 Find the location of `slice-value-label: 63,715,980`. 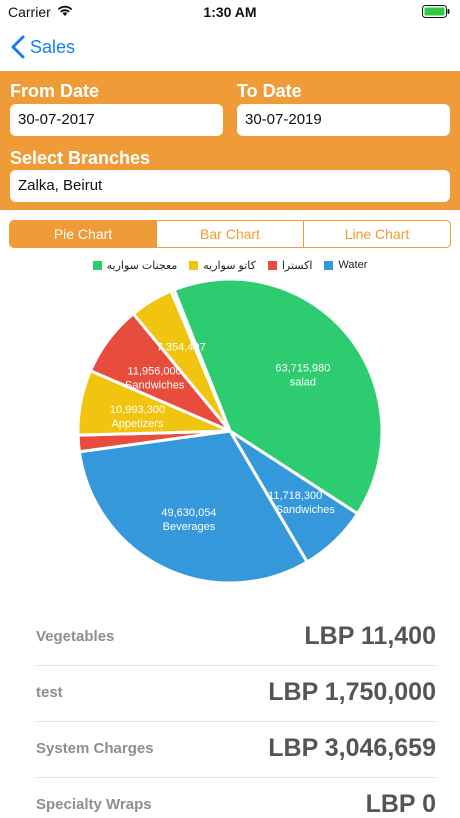

slice-value-label: 63,715,980 is located at coordinates (302, 368).